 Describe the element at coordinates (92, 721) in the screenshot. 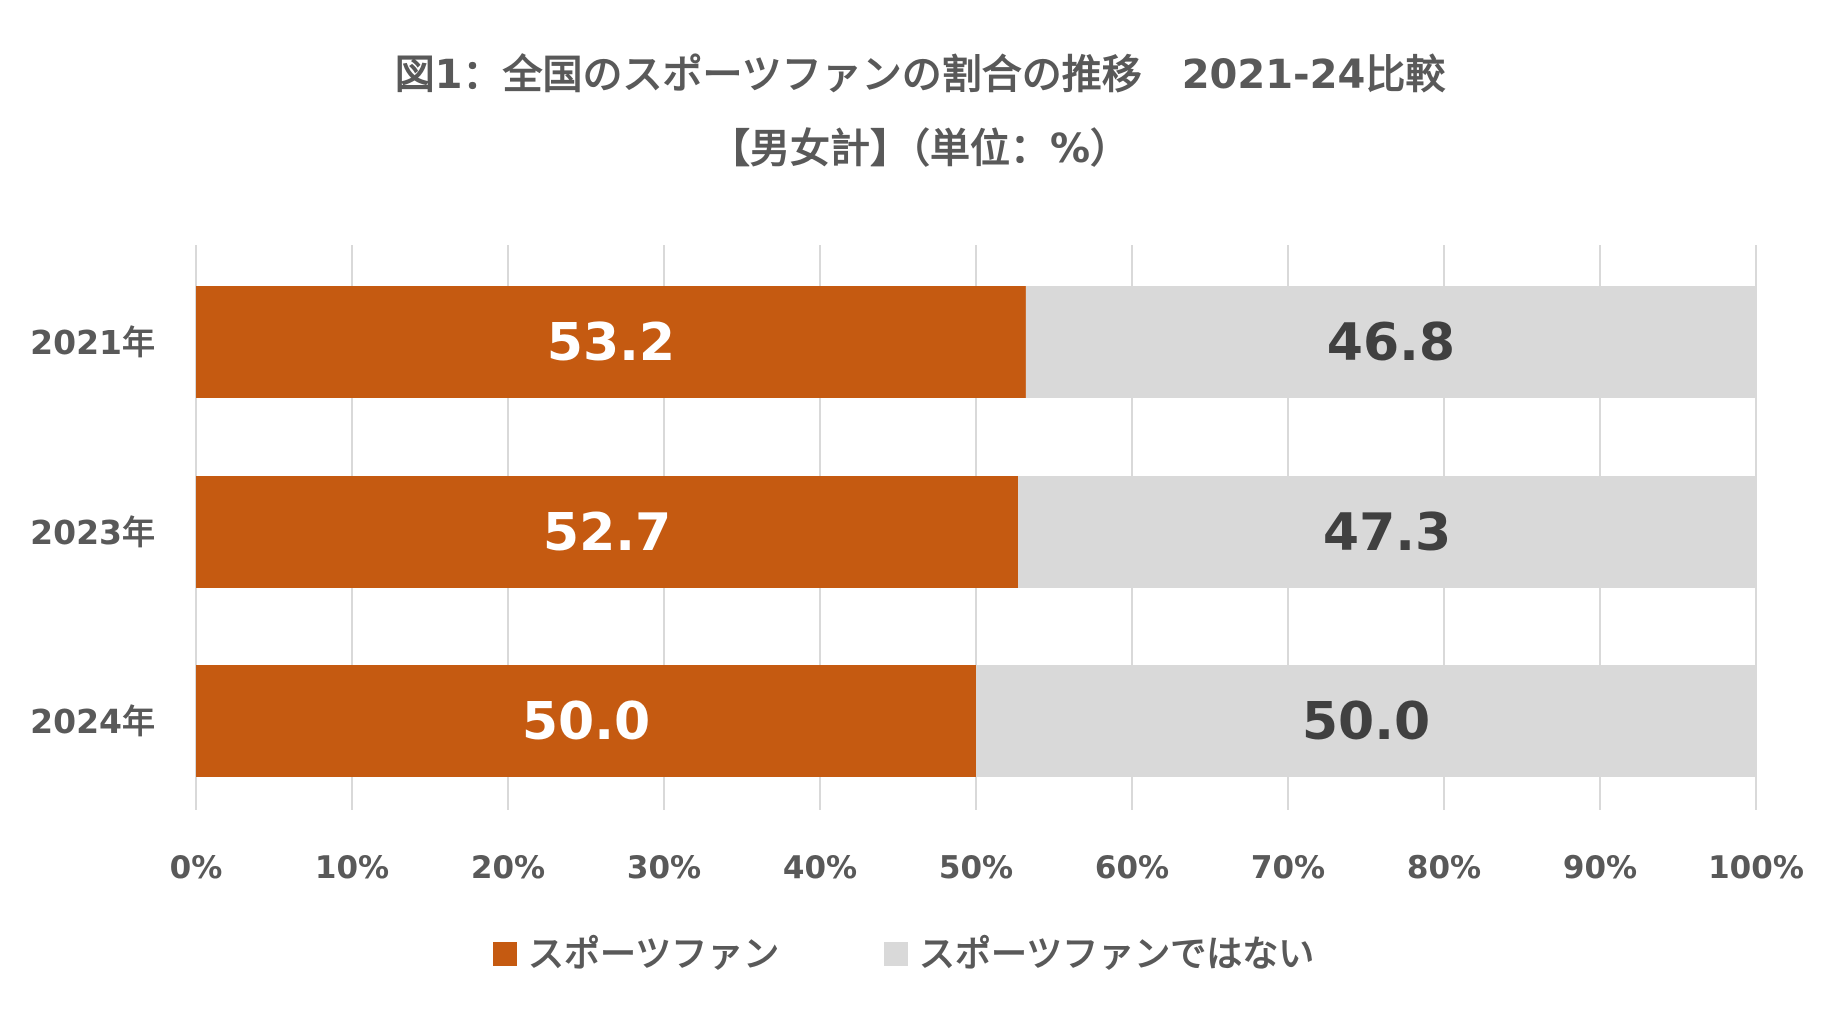

I see `category-label-2: 2024年` at that location.